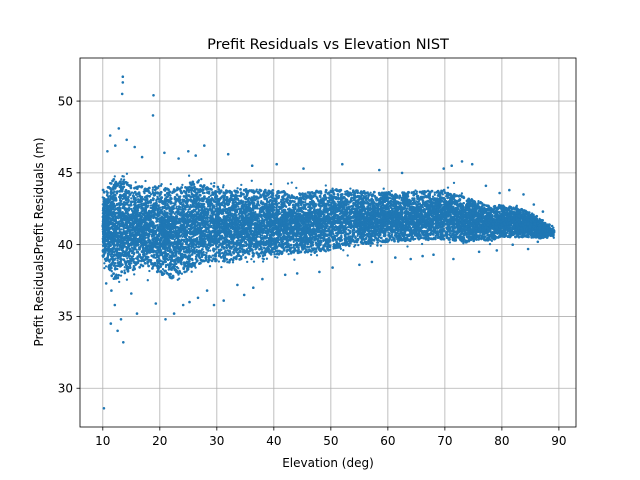  What do you see at coordinates (328, 45) in the screenshot?
I see `chart-title: Prefit Residuals vs Elevation NIST` at bounding box center [328, 45].